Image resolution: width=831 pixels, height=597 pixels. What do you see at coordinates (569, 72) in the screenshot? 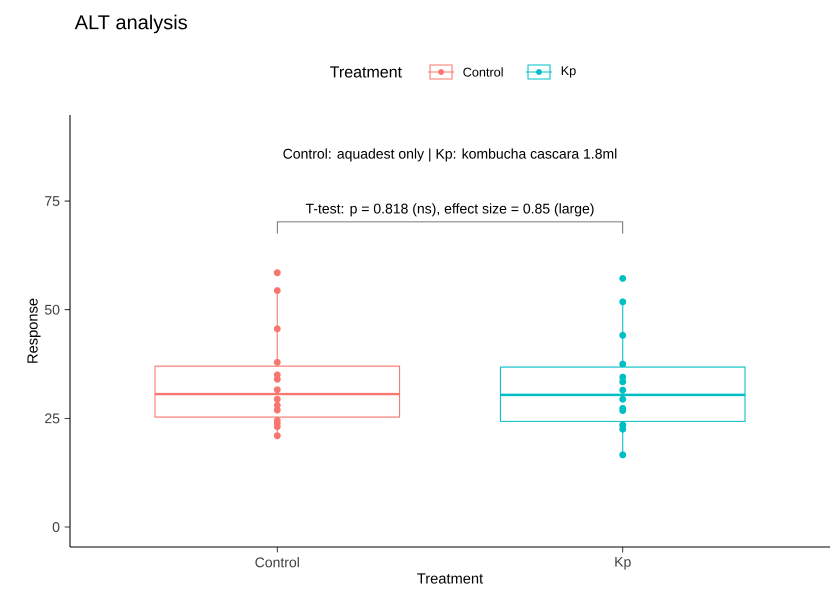
I see `legend-label: Kp` at bounding box center [569, 72].